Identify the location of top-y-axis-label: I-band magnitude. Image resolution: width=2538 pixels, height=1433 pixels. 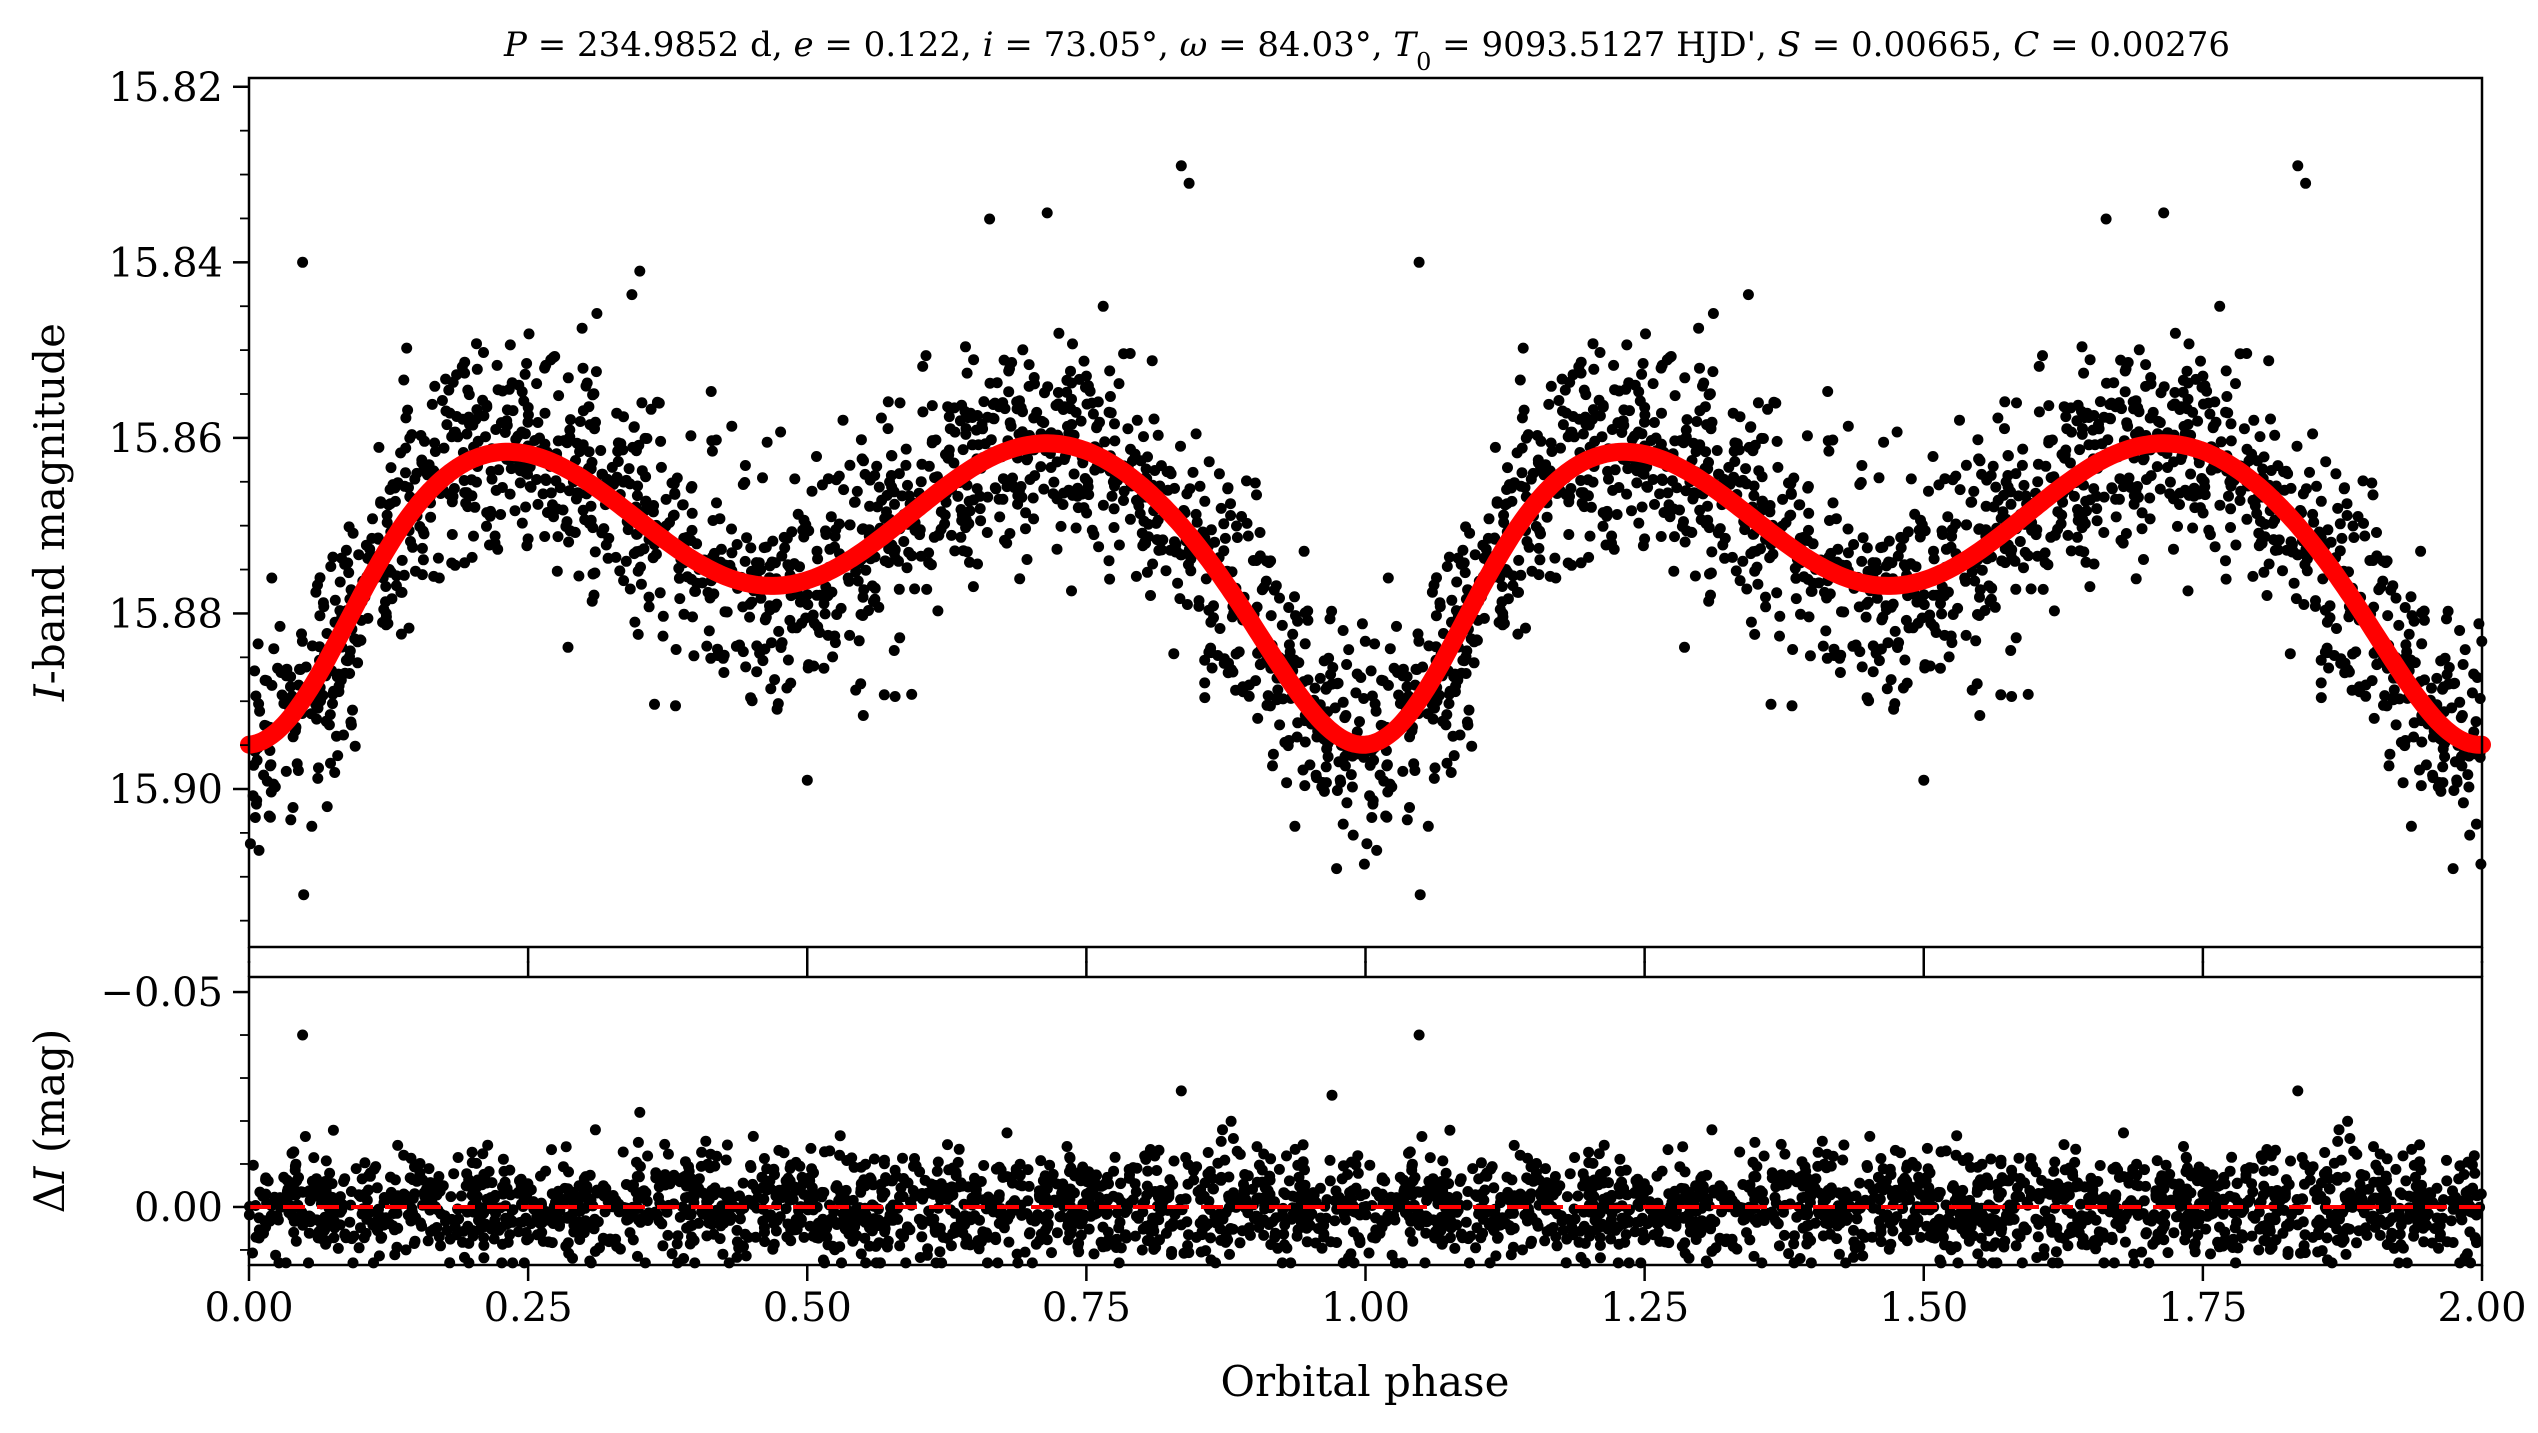
(49, 512).